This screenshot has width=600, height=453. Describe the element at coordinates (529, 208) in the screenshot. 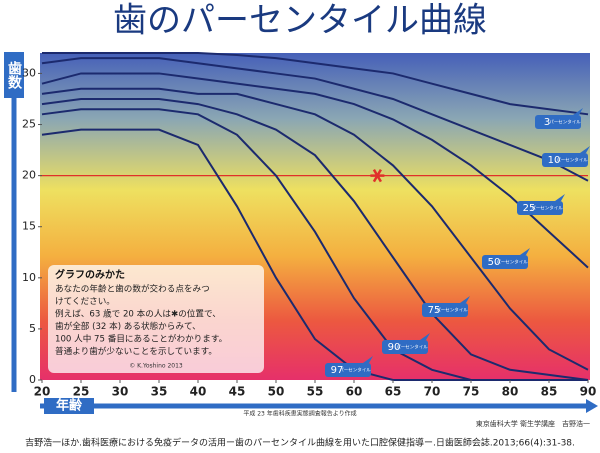

I see `series-label: 25` at that location.